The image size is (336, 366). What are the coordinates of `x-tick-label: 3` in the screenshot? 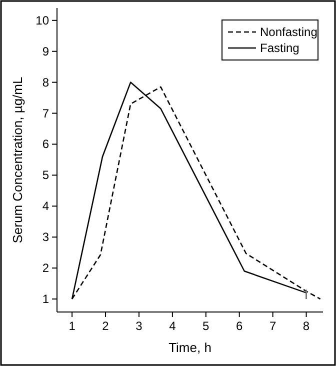 It's located at (139, 326).